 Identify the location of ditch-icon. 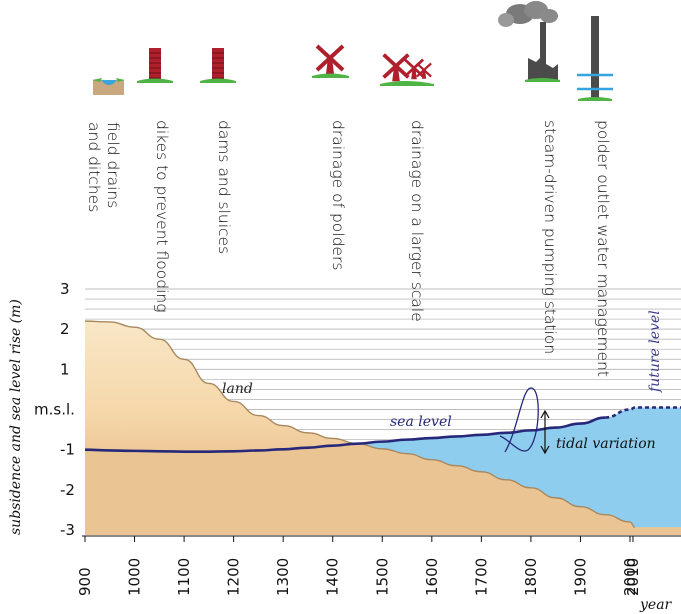
(108, 86).